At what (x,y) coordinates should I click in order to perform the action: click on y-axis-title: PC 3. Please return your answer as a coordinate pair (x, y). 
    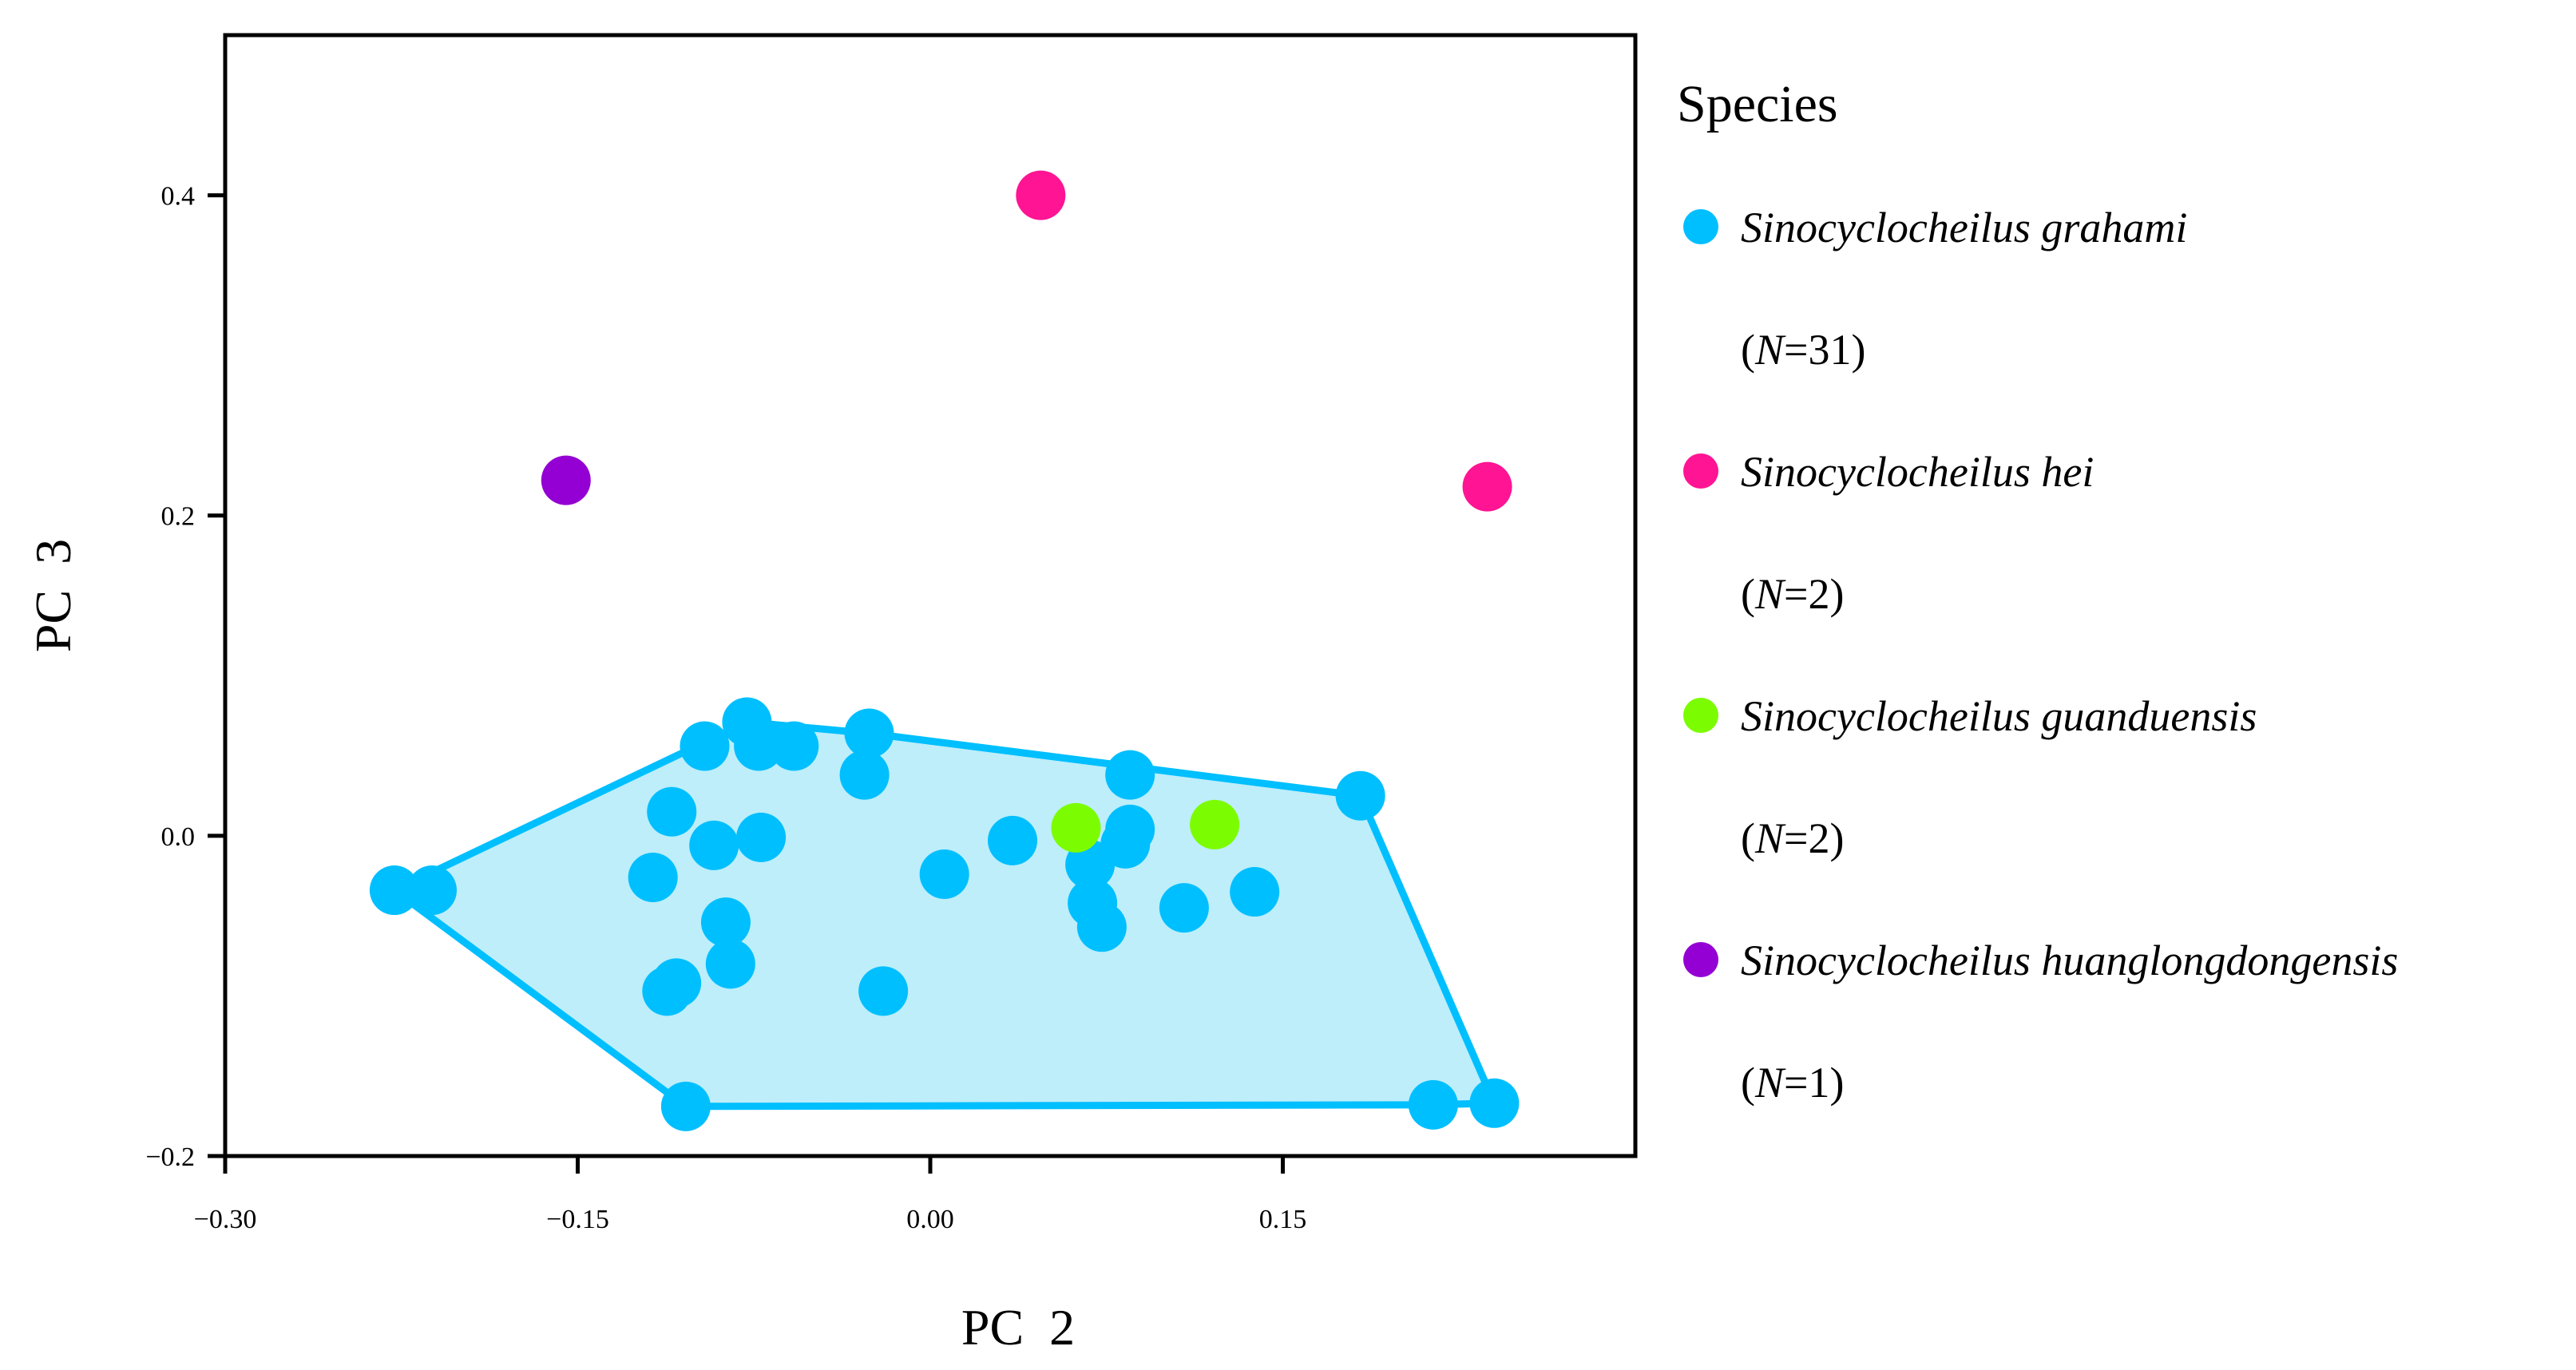
    Looking at the image, I should click on (53, 595).